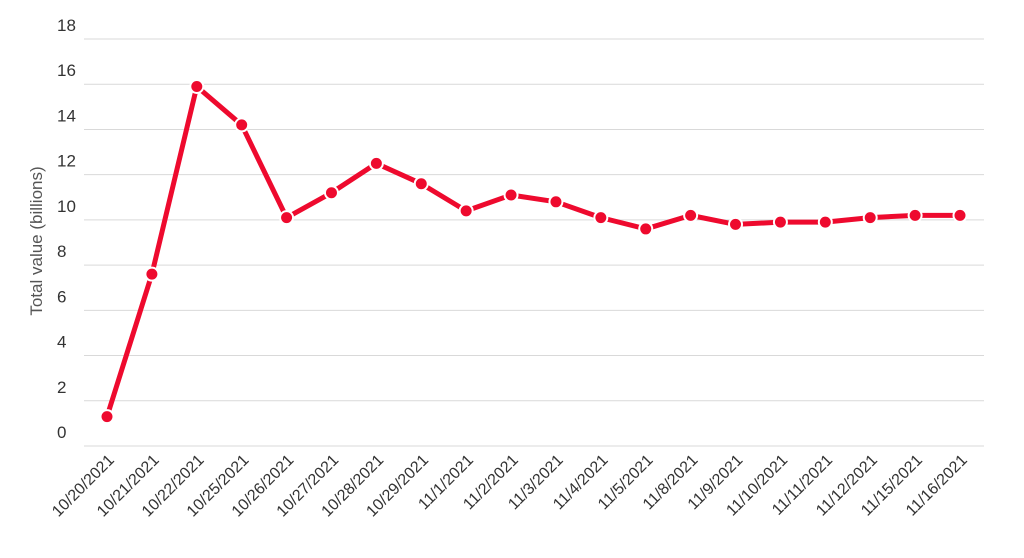 The image size is (1024, 558). What do you see at coordinates (66, 25) in the screenshot?
I see `y-tick-label: 18` at bounding box center [66, 25].